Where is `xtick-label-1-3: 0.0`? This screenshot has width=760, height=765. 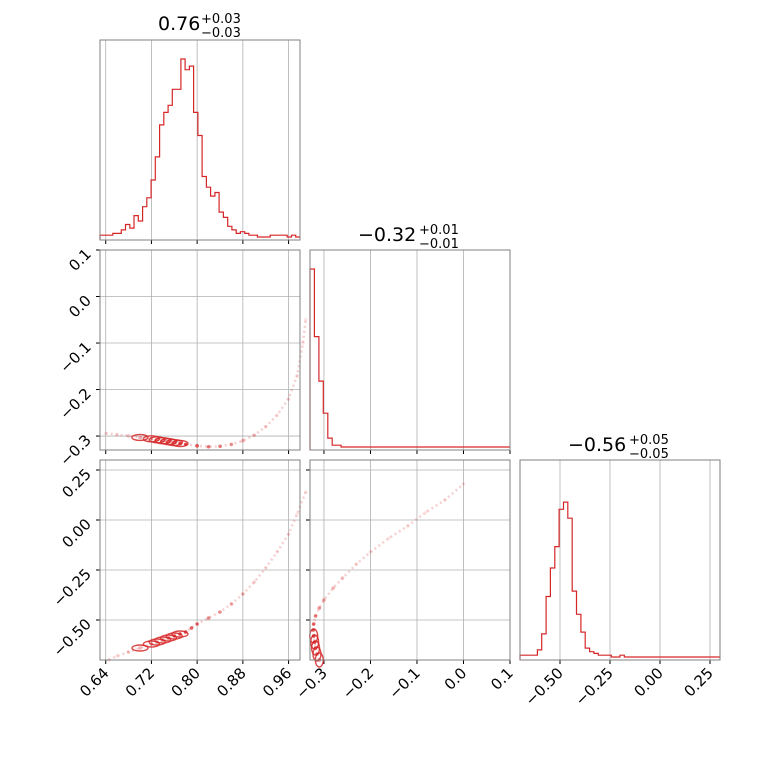
xtick-label-1-3: 0.0 is located at coordinates (456, 679).